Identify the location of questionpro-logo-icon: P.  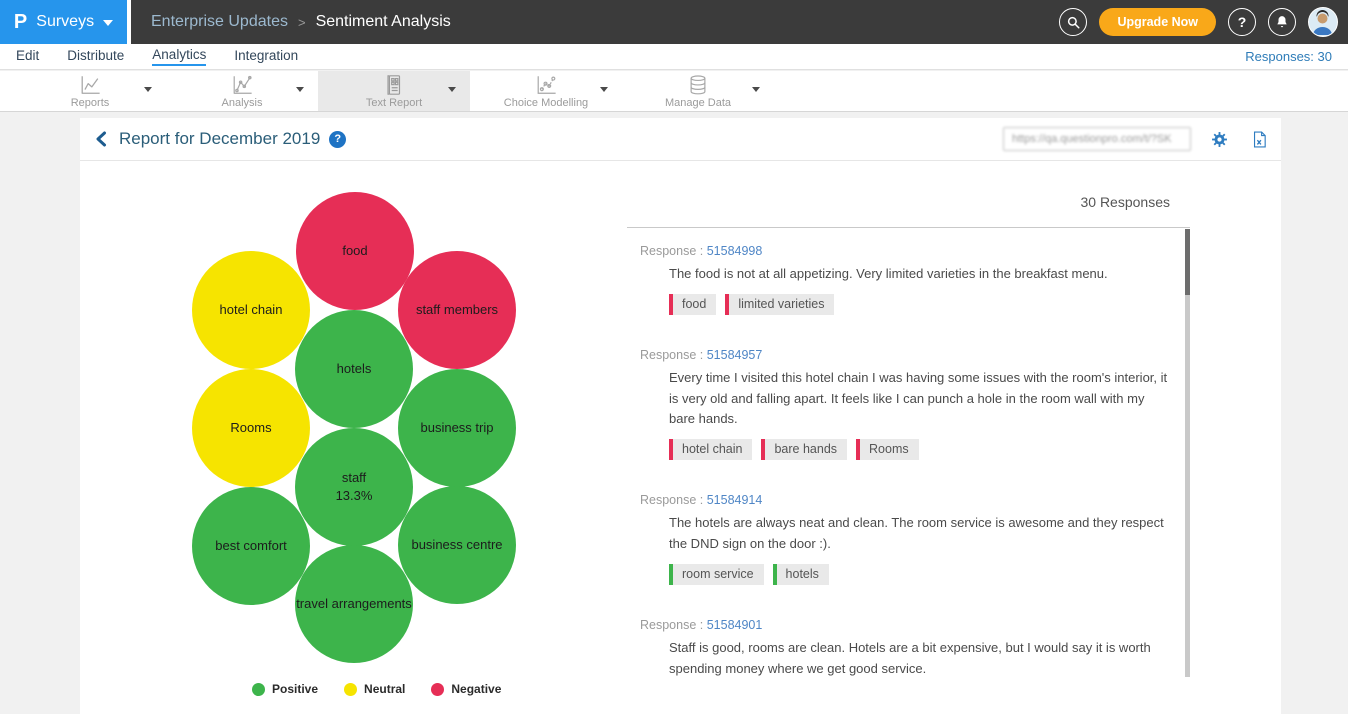
(20, 21).